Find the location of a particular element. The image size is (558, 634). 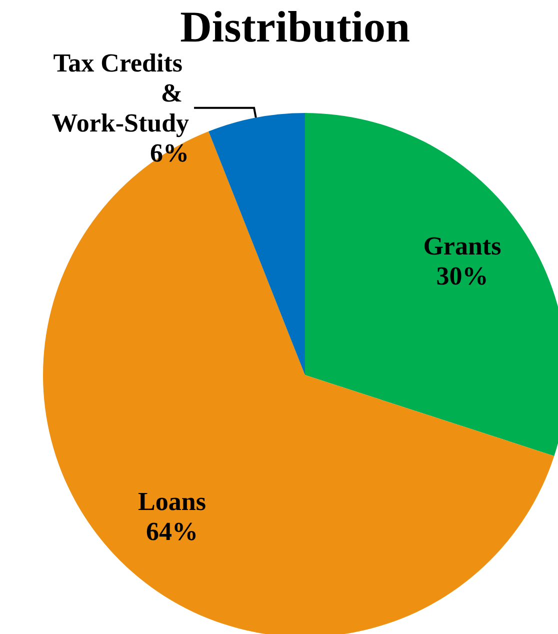

slice-label: Grants is located at coordinates (462, 245).